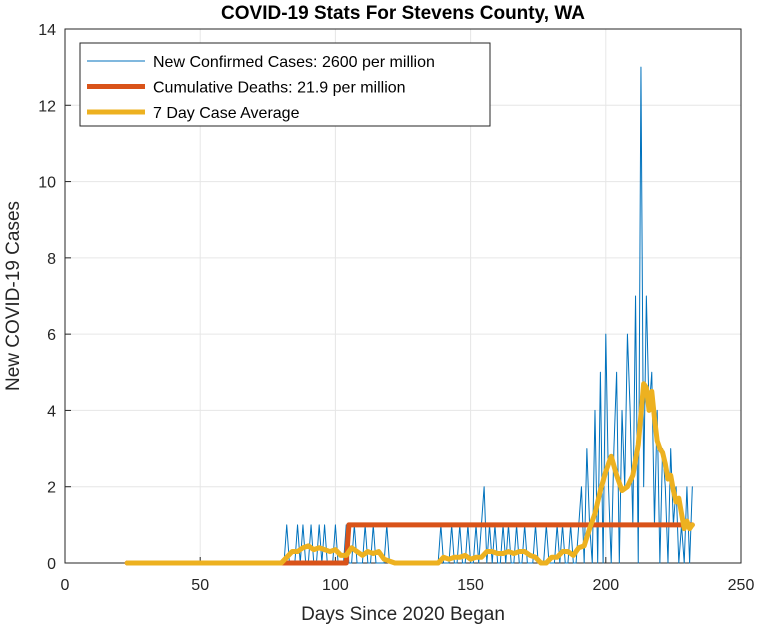  Describe the element at coordinates (13, 296) in the screenshot. I see `y-axis-label: New COVID-19 Cases` at that location.